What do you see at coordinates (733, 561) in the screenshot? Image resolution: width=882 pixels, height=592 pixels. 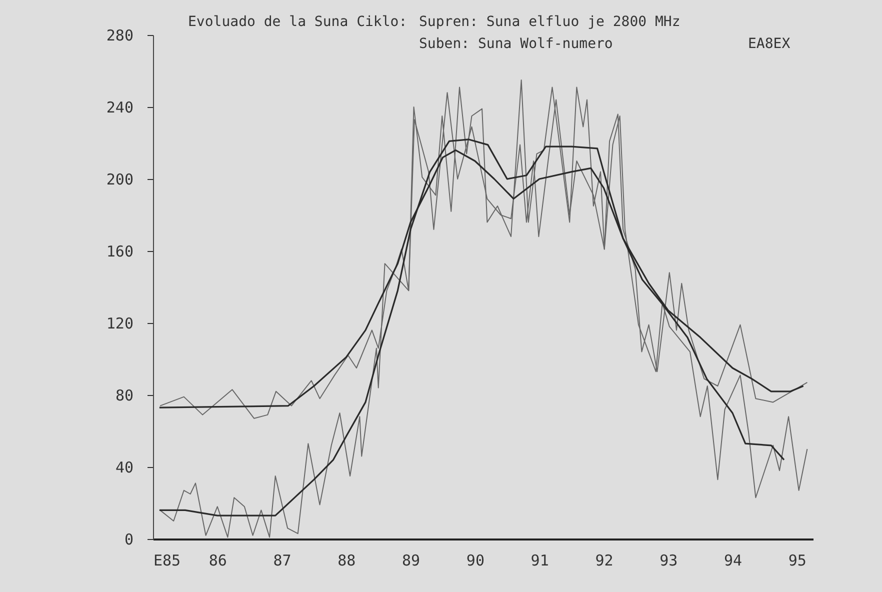 I see `x-tick-label: 94` at bounding box center [733, 561].